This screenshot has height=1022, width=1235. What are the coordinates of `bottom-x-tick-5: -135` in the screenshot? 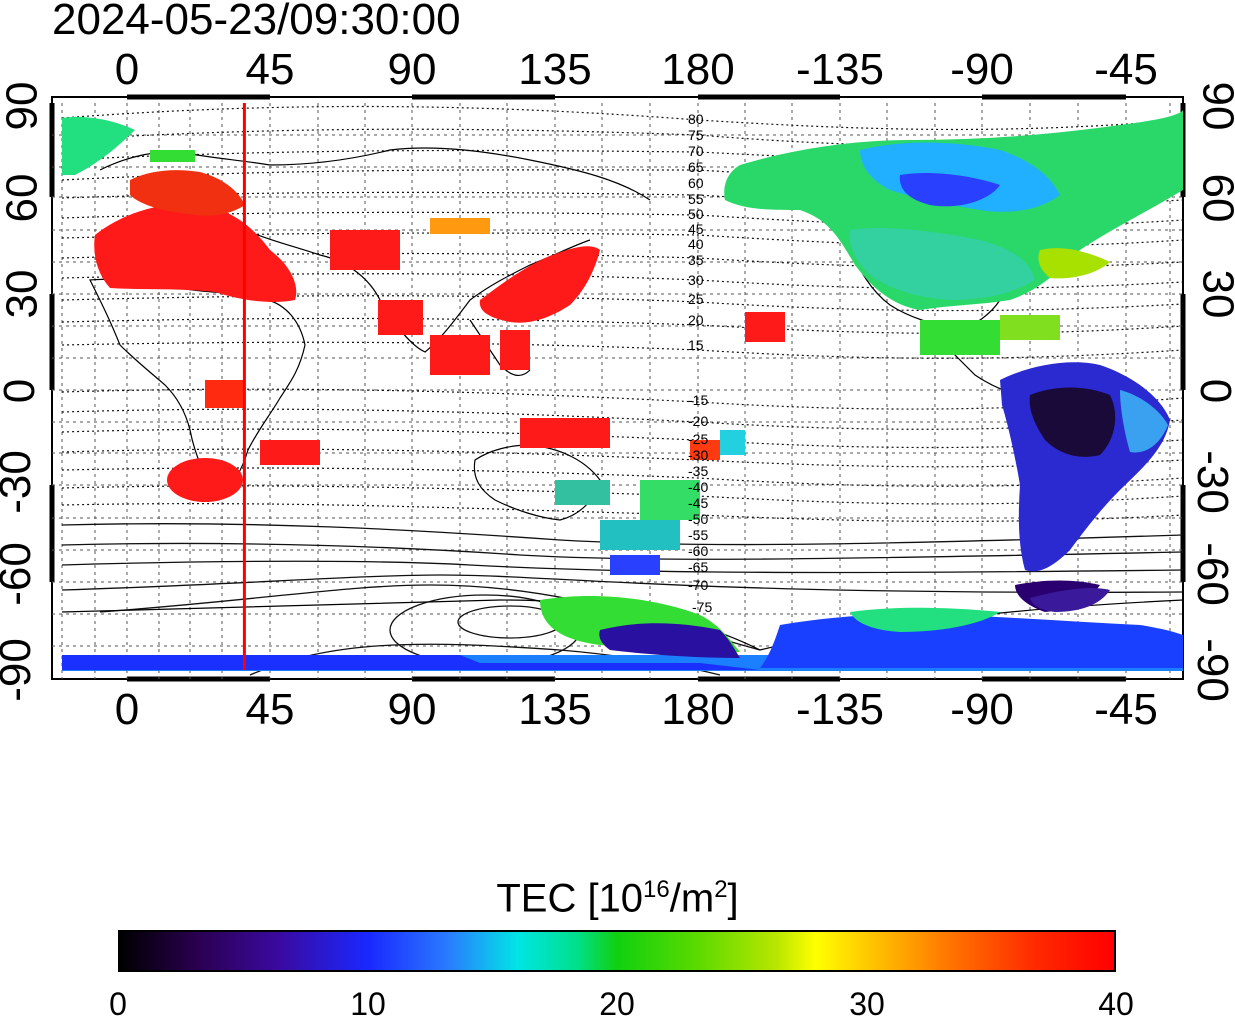 It's located at (840, 709).